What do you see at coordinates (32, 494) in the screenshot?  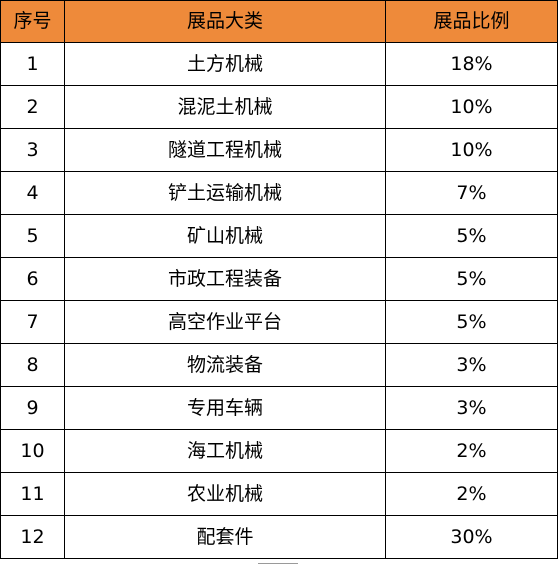 I see `serial-number-cell: 11` at bounding box center [32, 494].